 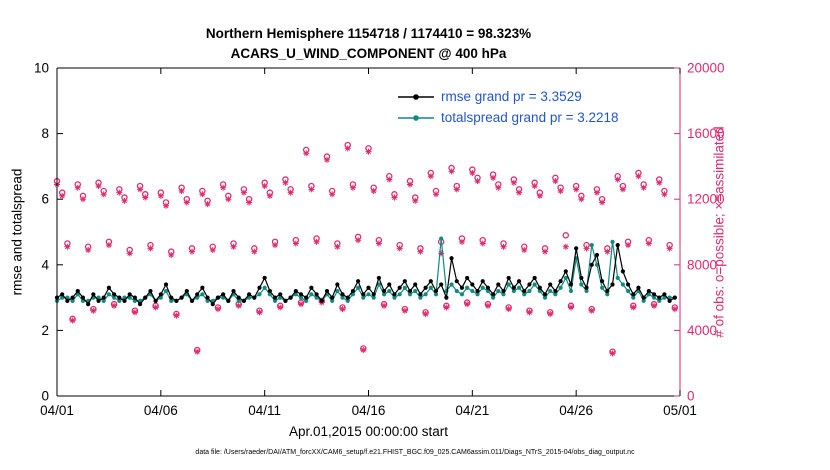 What do you see at coordinates (368, 431) in the screenshot?
I see `x-axis-label: Apr.01,2015 00:00:00 start` at bounding box center [368, 431].